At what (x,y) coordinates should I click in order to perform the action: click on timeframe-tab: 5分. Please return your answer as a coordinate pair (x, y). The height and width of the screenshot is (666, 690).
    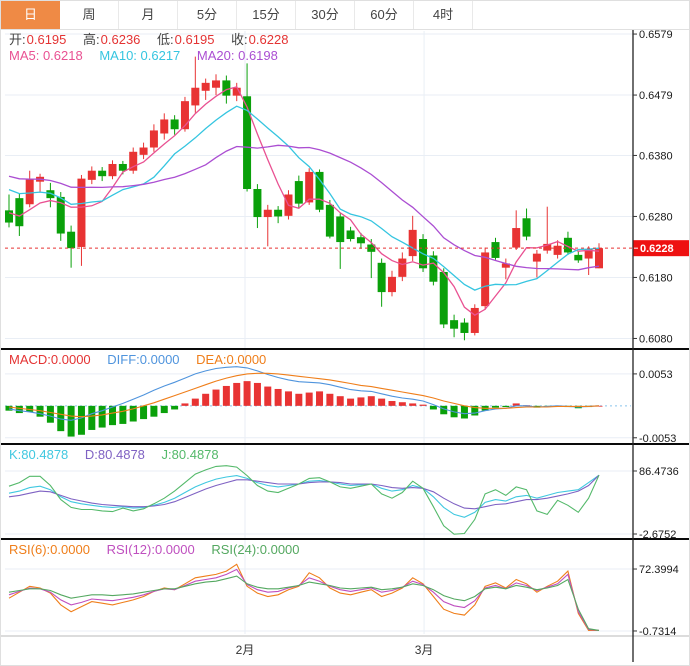
    Looking at the image, I should click on (207, 15).